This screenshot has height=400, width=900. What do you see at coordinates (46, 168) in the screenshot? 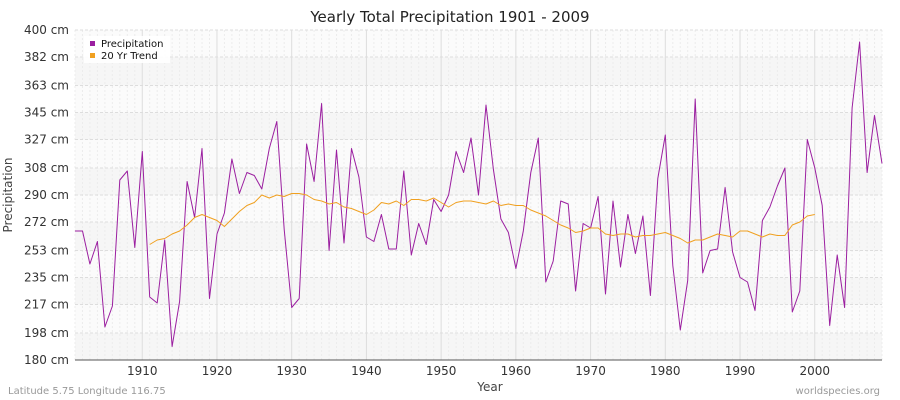
I see `y-tick-label: 308 cm` at bounding box center [46, 168].